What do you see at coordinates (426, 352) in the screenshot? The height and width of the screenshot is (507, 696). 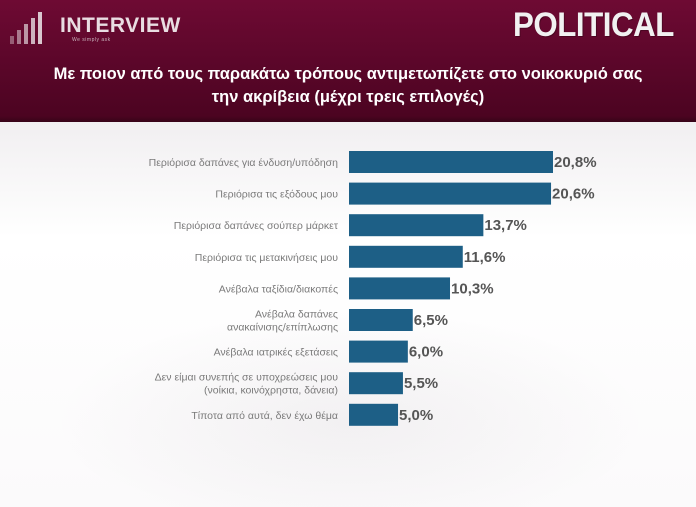 I see `bar-value-label: 6,0%` at bounding box center [426, 352].